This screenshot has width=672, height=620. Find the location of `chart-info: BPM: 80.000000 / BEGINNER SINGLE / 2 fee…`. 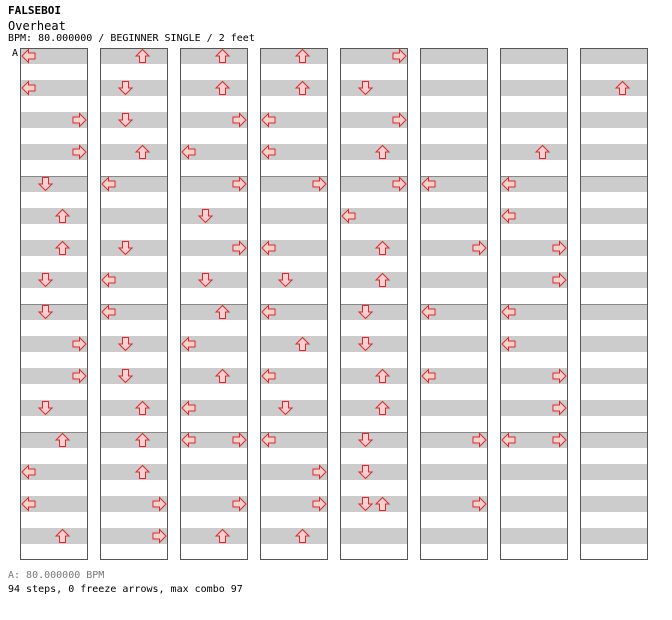

chart-info: BPM: 80.000000 / BEGINNER SINGLE / 2 fee… is located at coordinates (131, 38).